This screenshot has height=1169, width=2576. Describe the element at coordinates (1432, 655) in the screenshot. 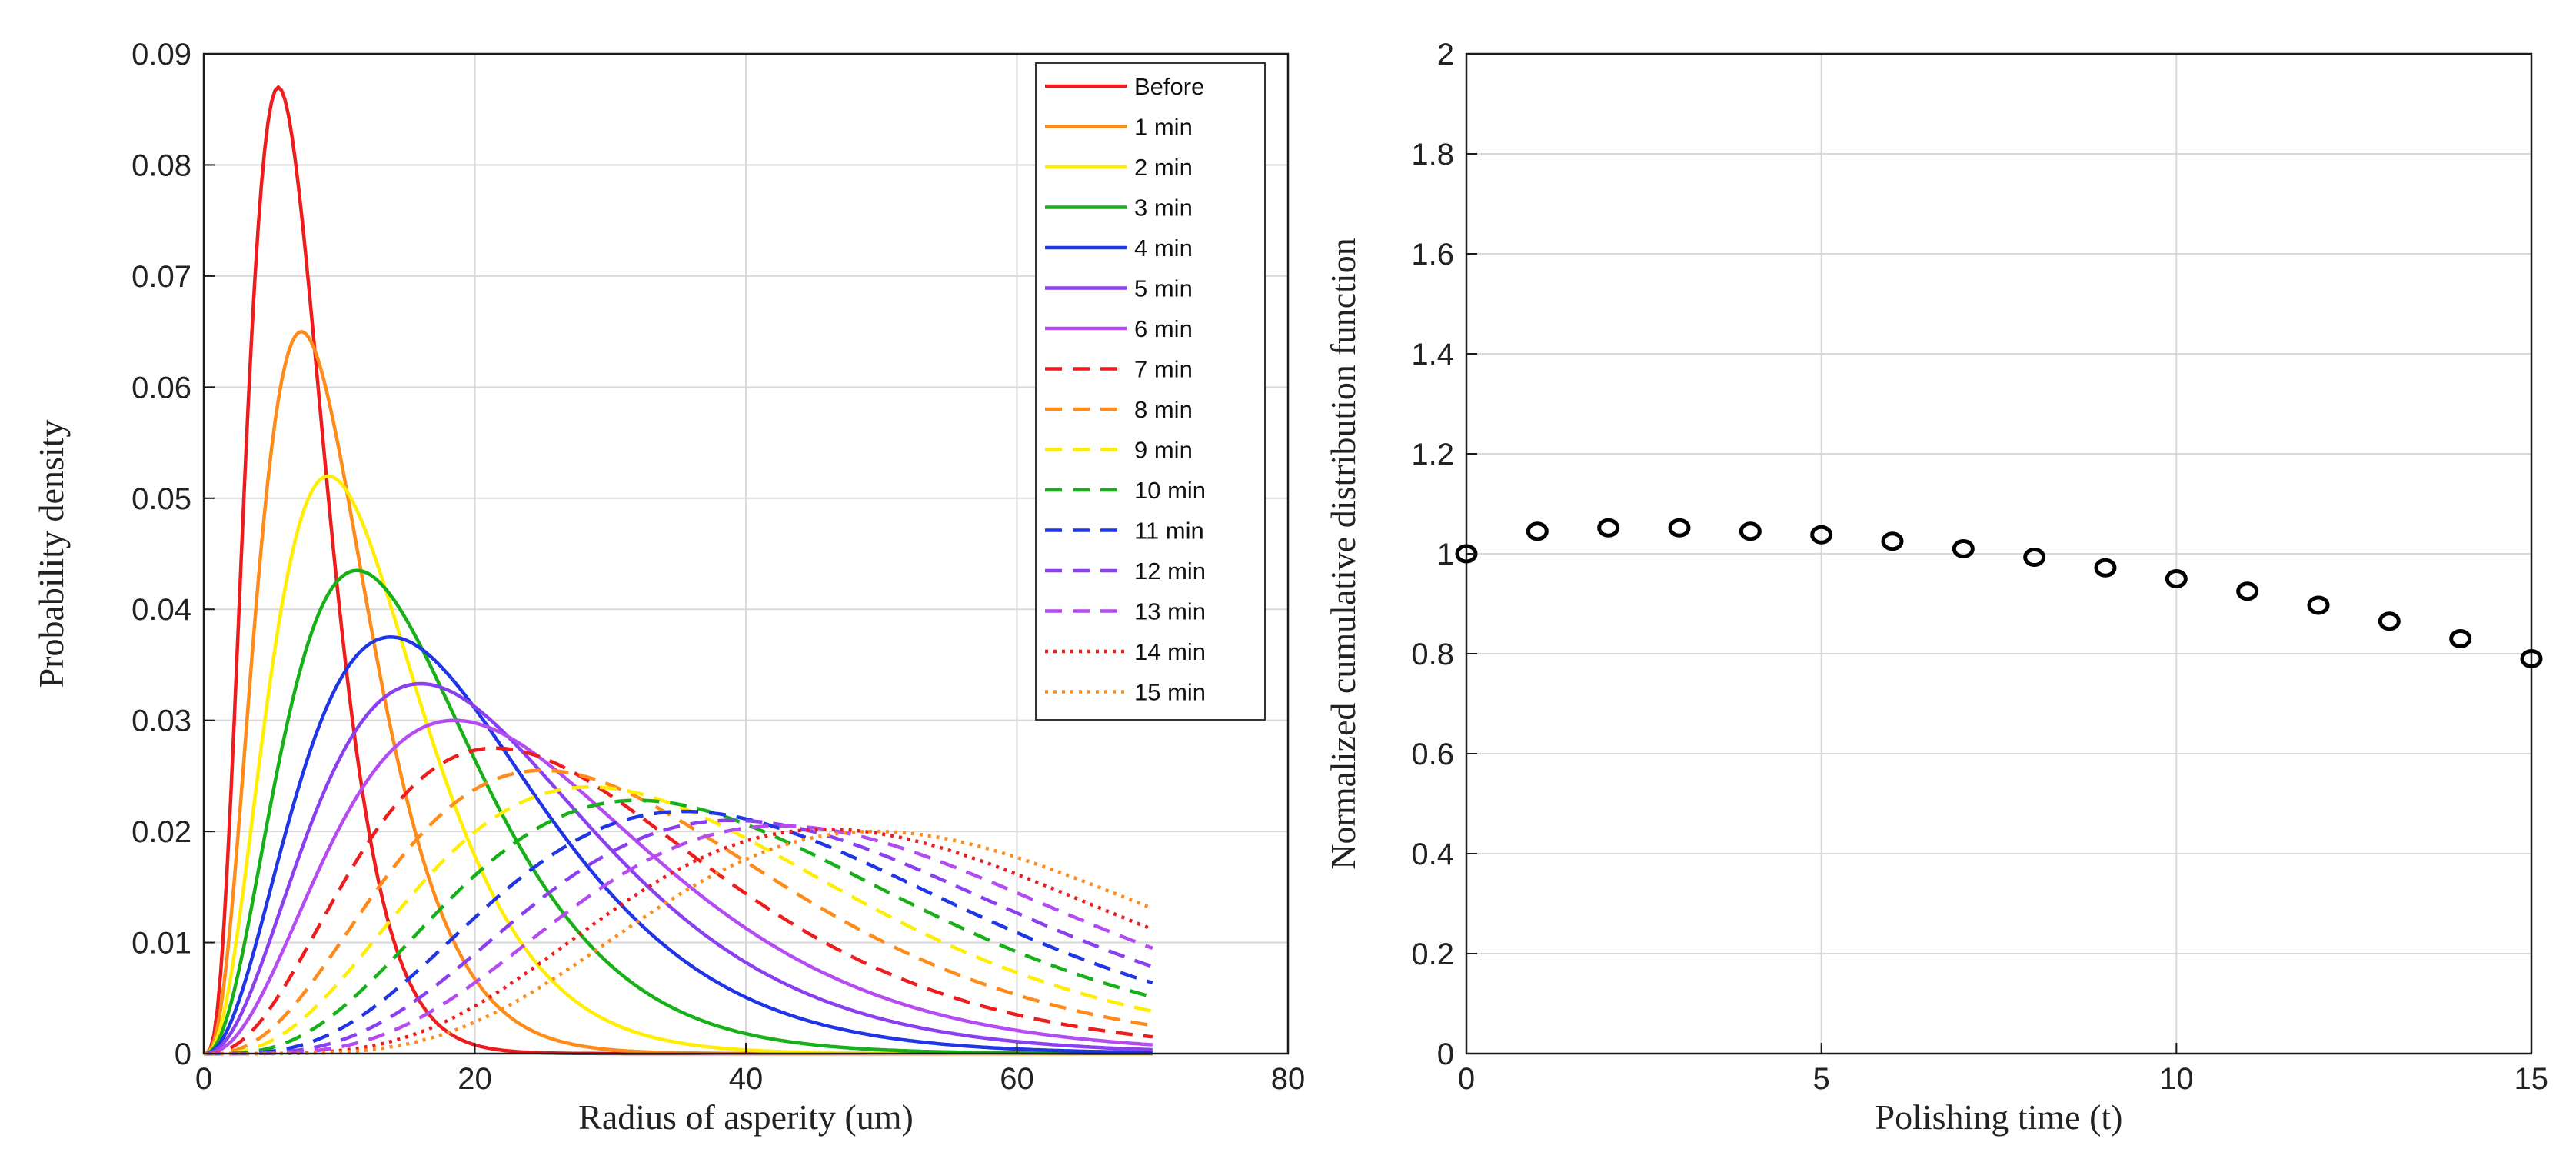

I see `y-tick-label: 0.8` at that location.